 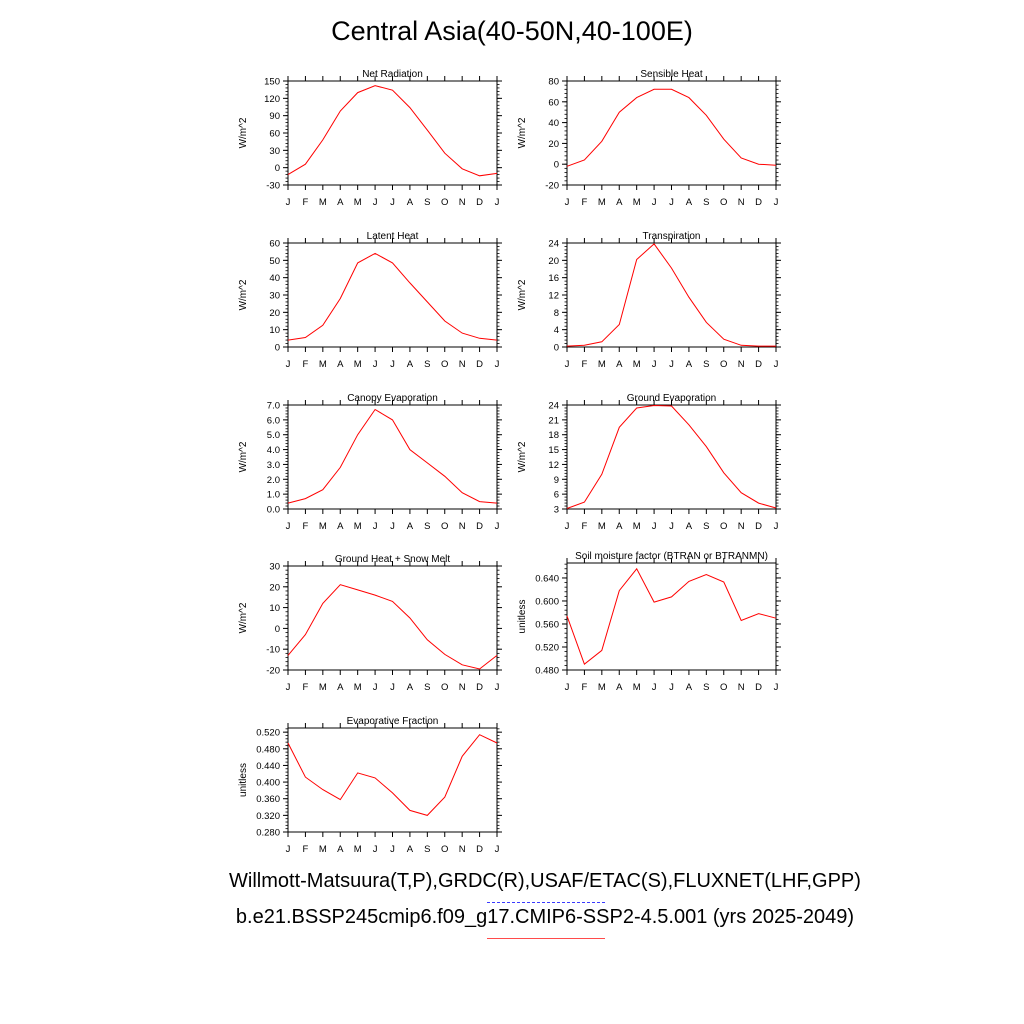 What do you see at coordinates (272, 82) in the screenshot?
I see `y-tick-label: 150` at bounding box center [272, 82].